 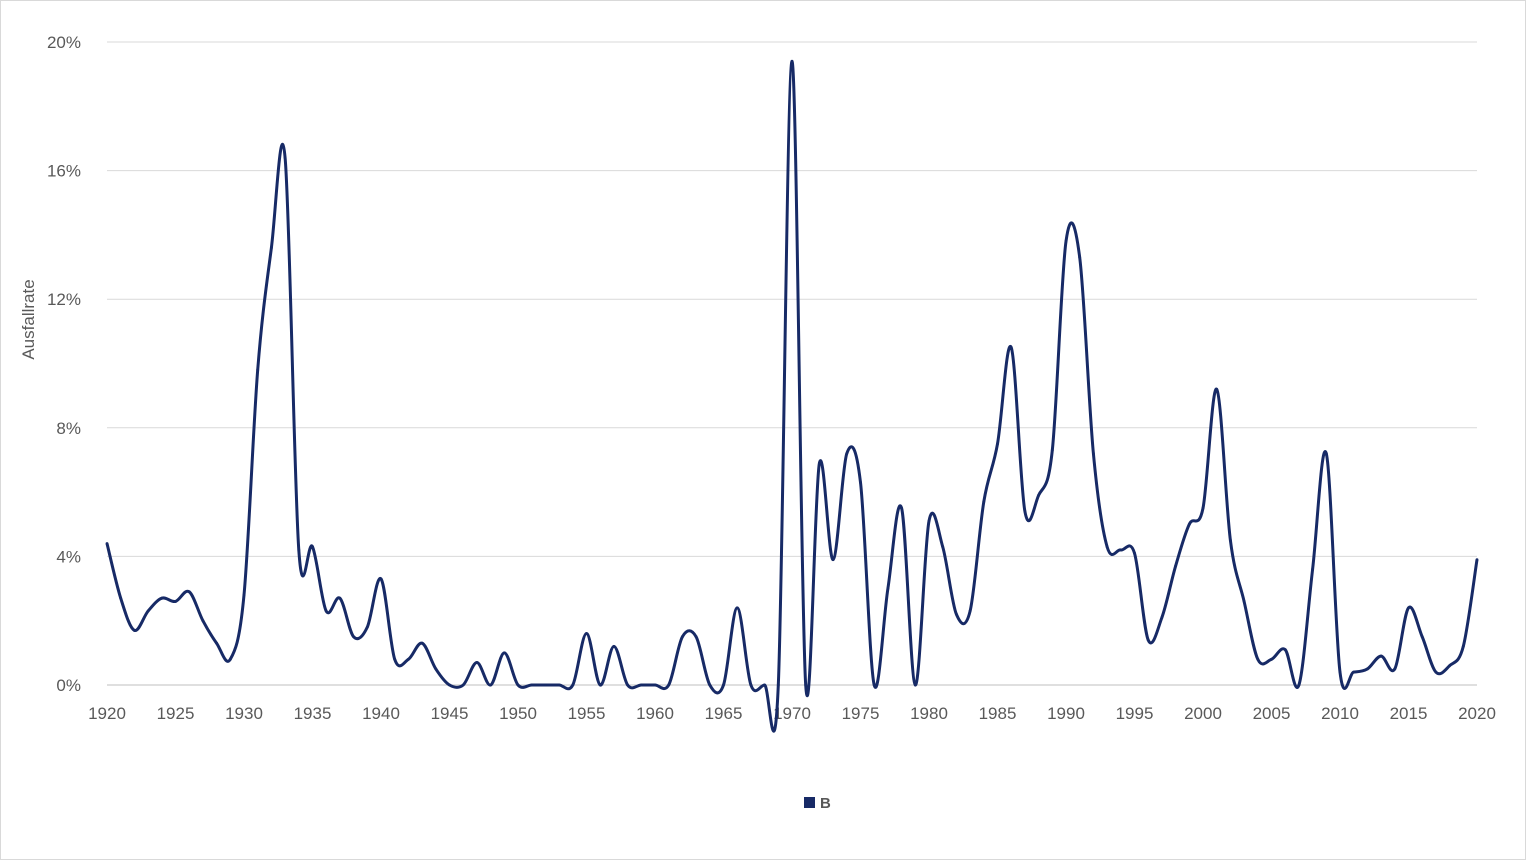 I want to click on data-point-1957, so click(x=614, y=646).